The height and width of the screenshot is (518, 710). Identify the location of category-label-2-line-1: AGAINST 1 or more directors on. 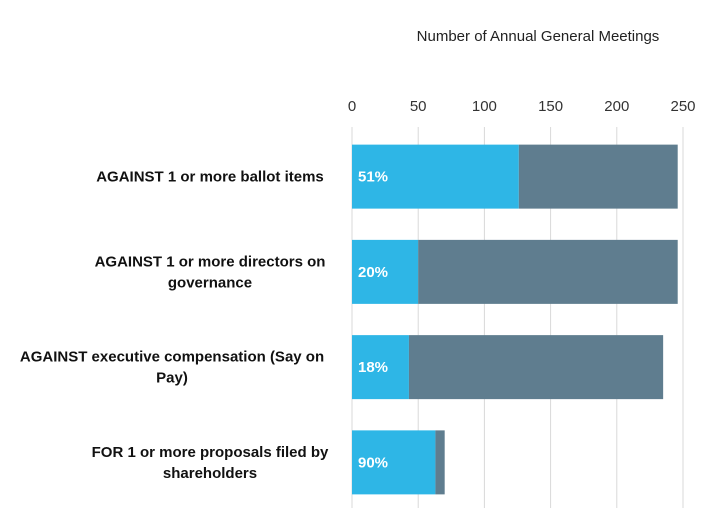
(210, 261).